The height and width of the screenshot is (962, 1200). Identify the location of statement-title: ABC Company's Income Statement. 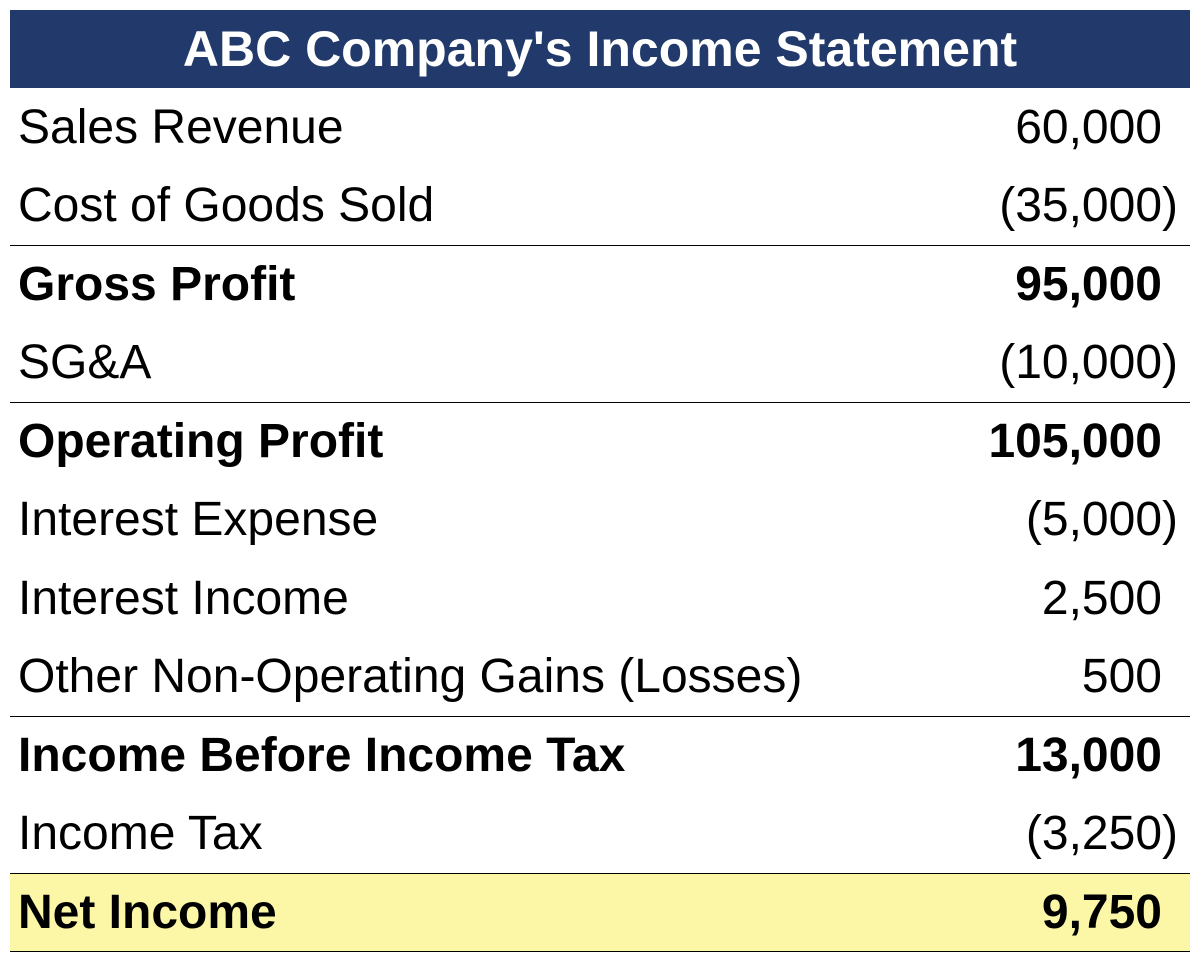
(600, 49).